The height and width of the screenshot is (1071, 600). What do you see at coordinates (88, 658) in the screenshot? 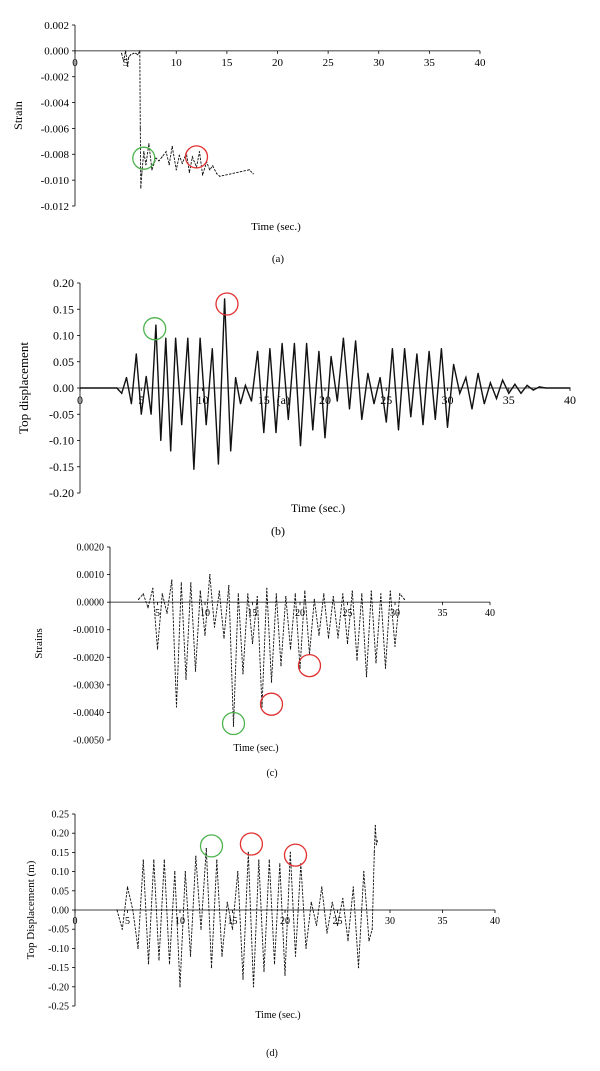
I see `panel-3-y-tick-label: -0.0020` at bounding box center [88, 658].